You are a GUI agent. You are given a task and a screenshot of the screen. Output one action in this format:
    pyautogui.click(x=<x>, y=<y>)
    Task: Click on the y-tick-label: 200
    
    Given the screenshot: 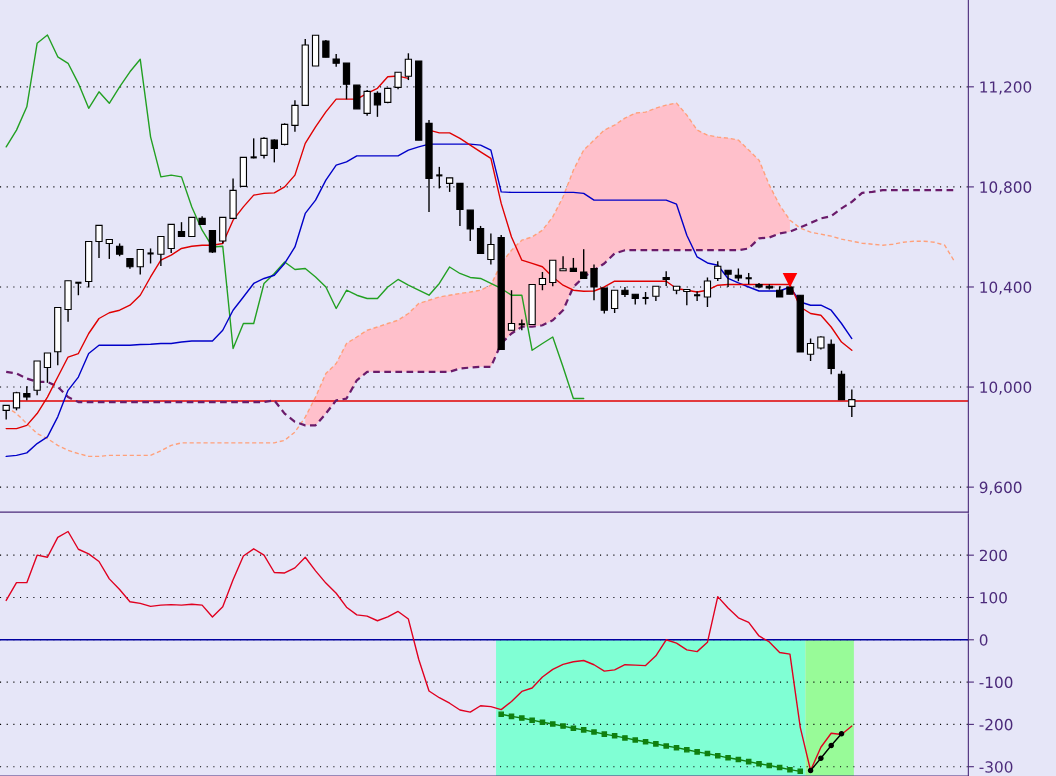 What is the action you would take?
    pyautogui.click(x=993, y=555)
    